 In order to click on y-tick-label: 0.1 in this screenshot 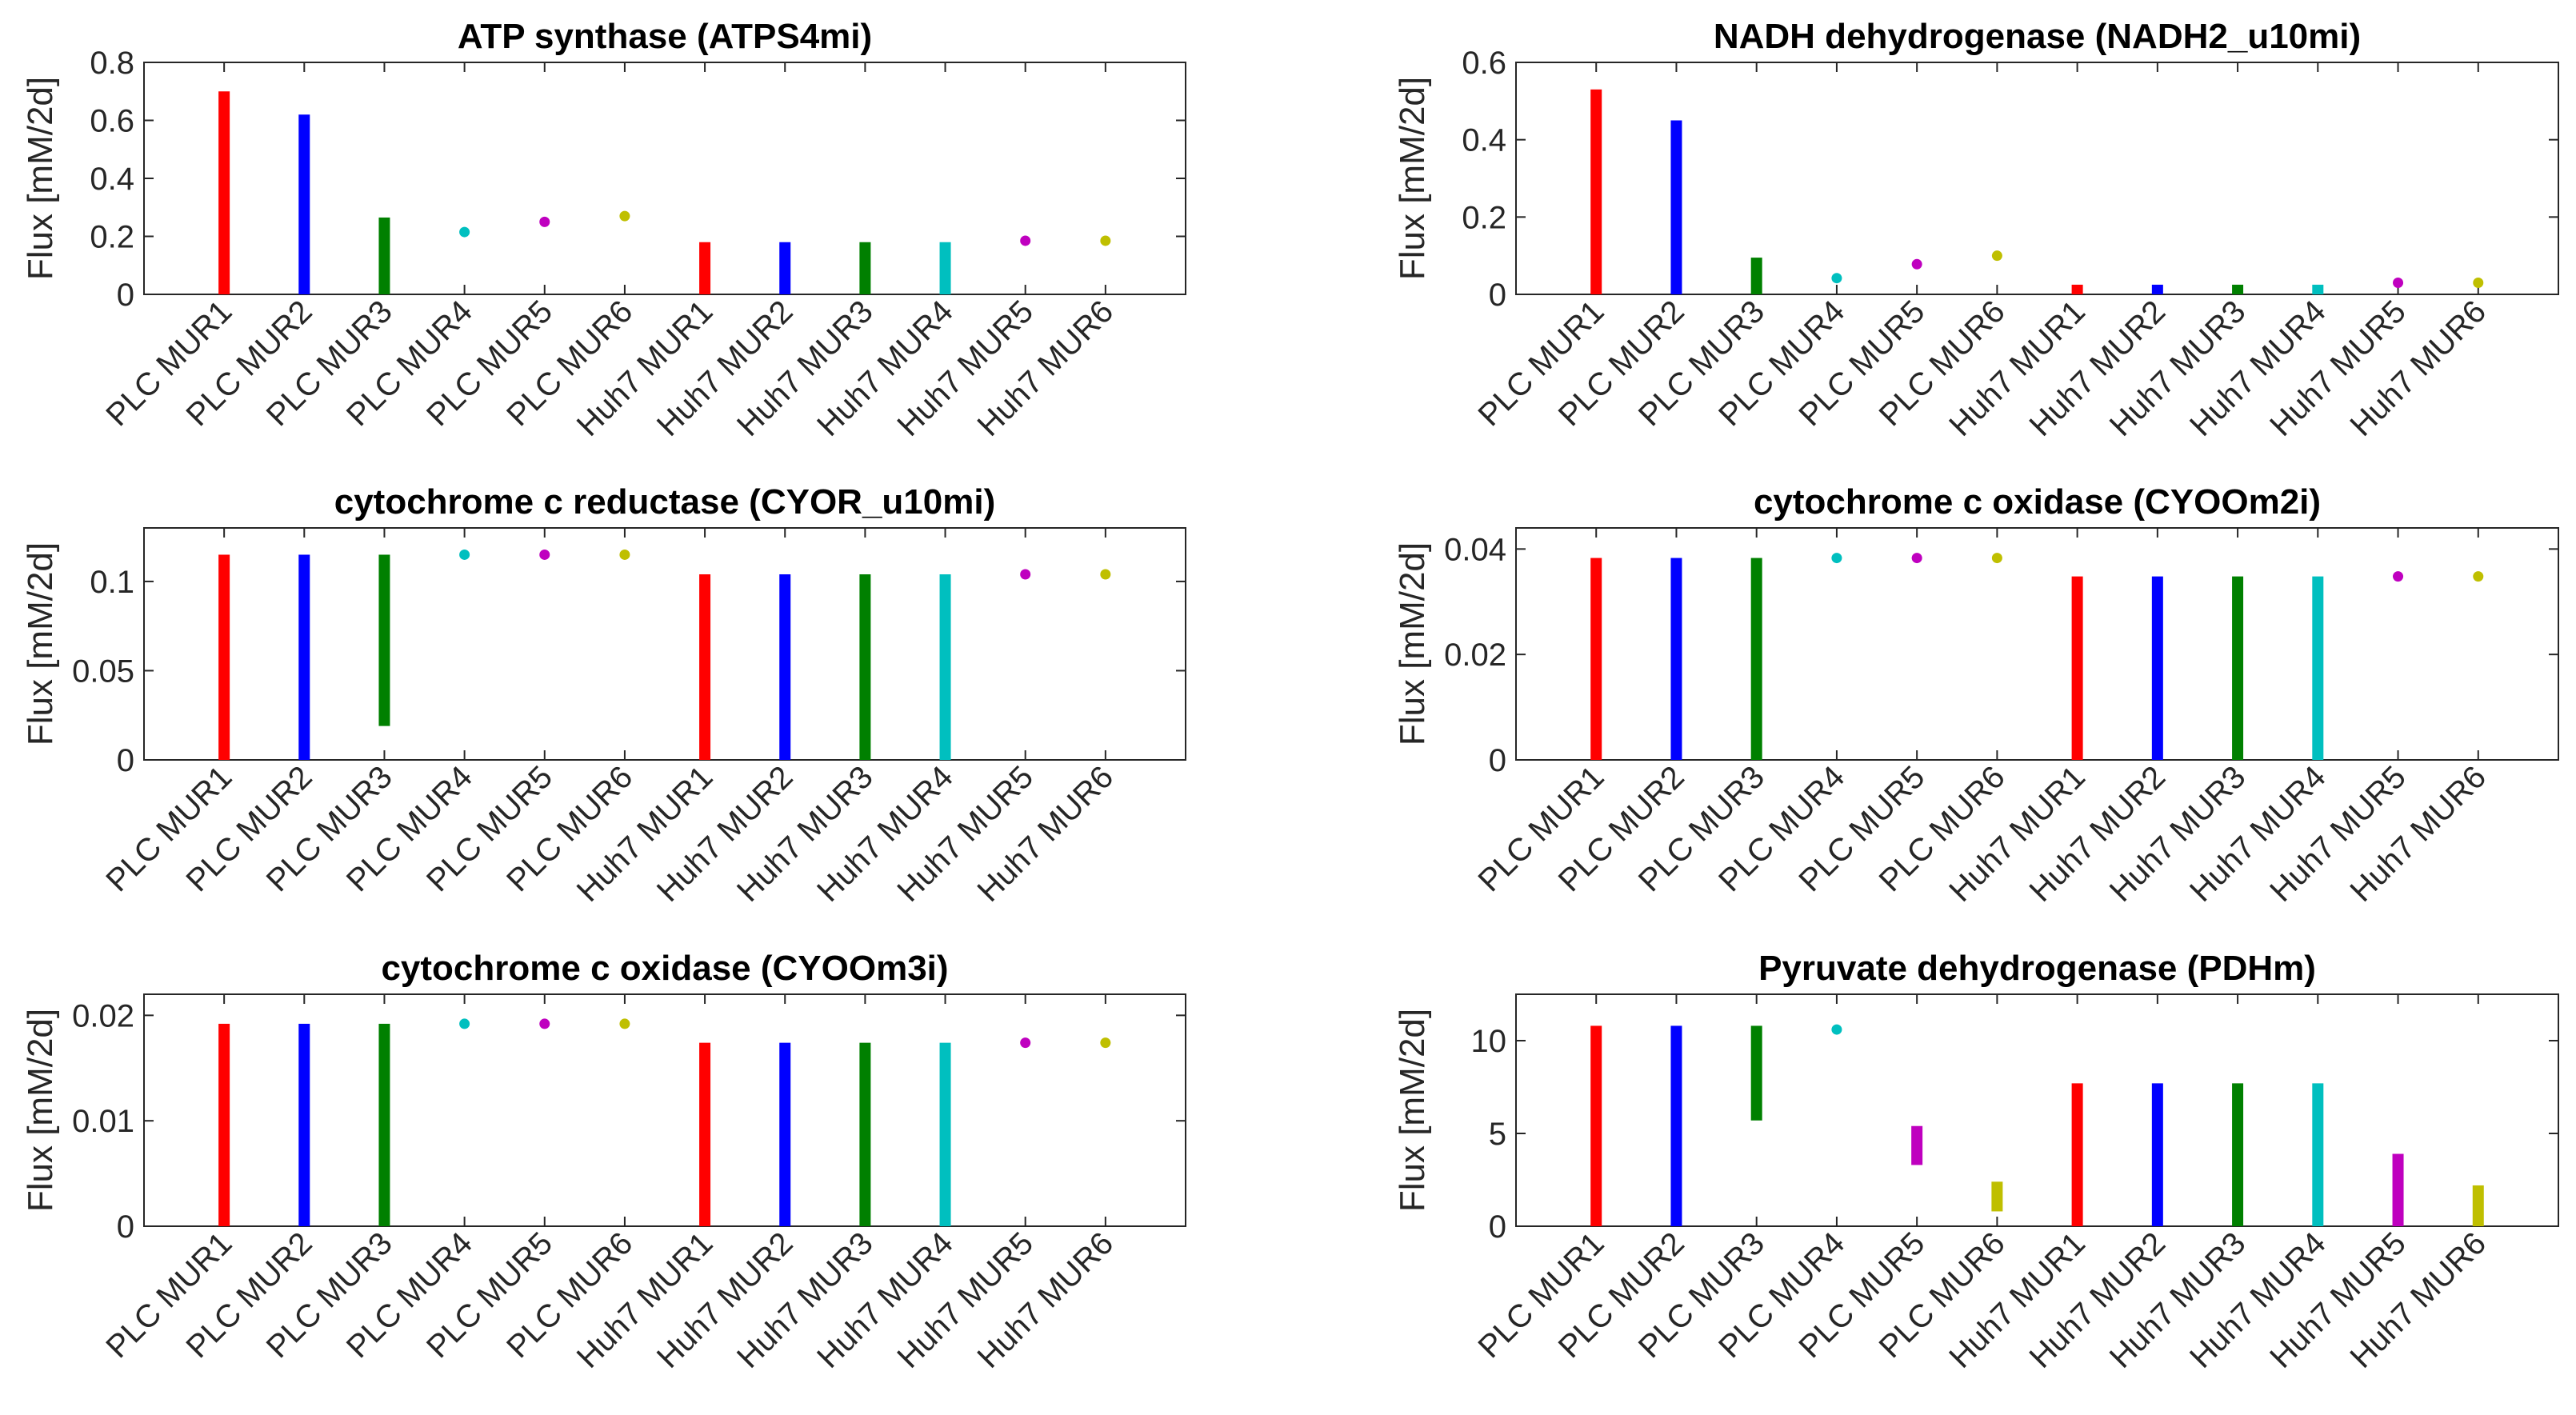, I will do `click(112, 583)`.